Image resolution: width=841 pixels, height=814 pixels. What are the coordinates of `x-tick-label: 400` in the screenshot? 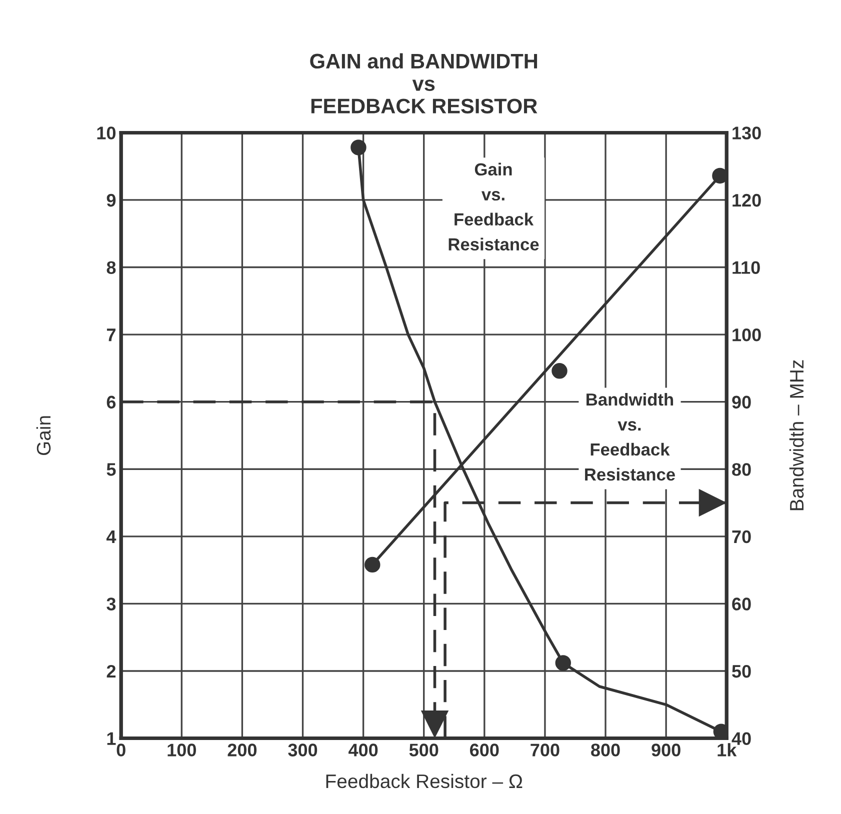 It's located at (363, 750).